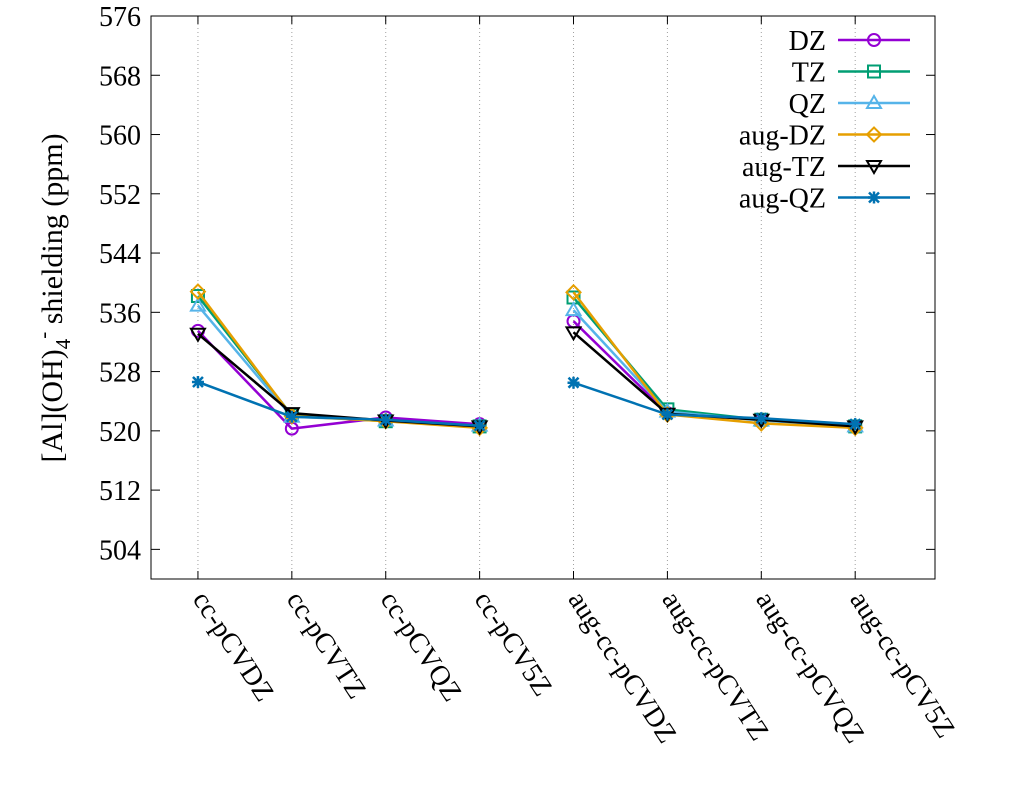  I want to click on x-tick-label: cc-pCV5Z, so click(513, 644).